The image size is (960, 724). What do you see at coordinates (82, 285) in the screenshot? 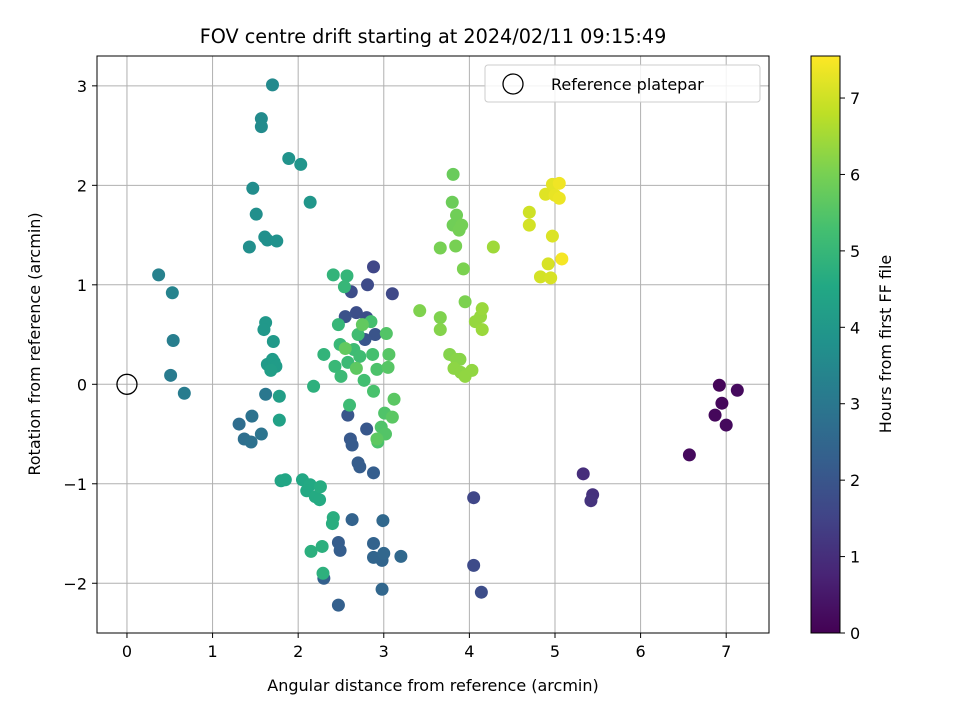
I see `y-tick-label: 1` at bounding box center [82, 285].